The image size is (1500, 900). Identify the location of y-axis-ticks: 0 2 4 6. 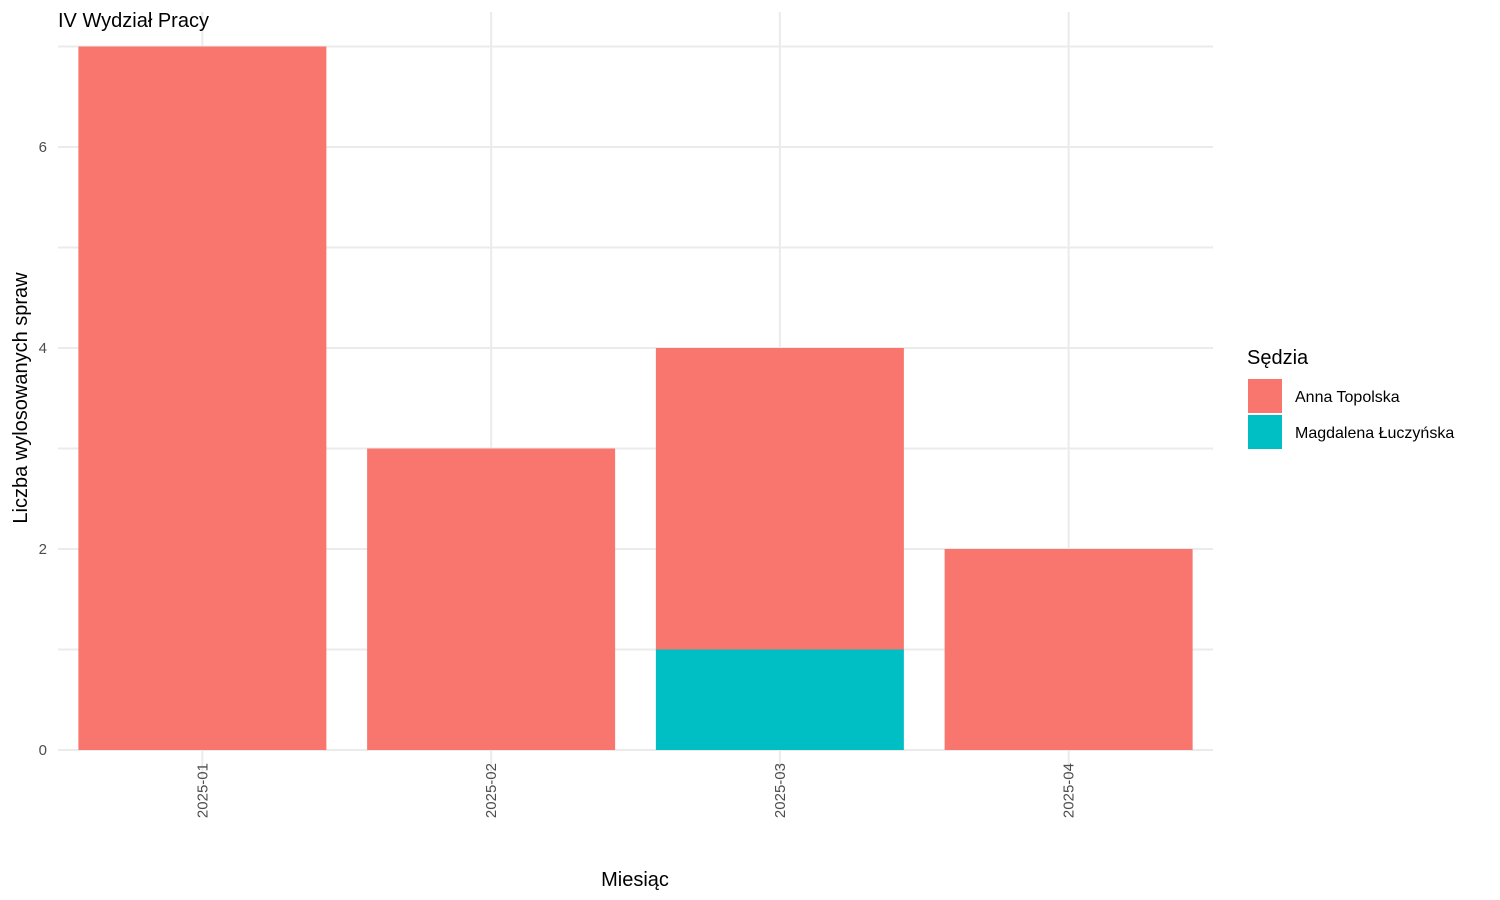
(43, 449).